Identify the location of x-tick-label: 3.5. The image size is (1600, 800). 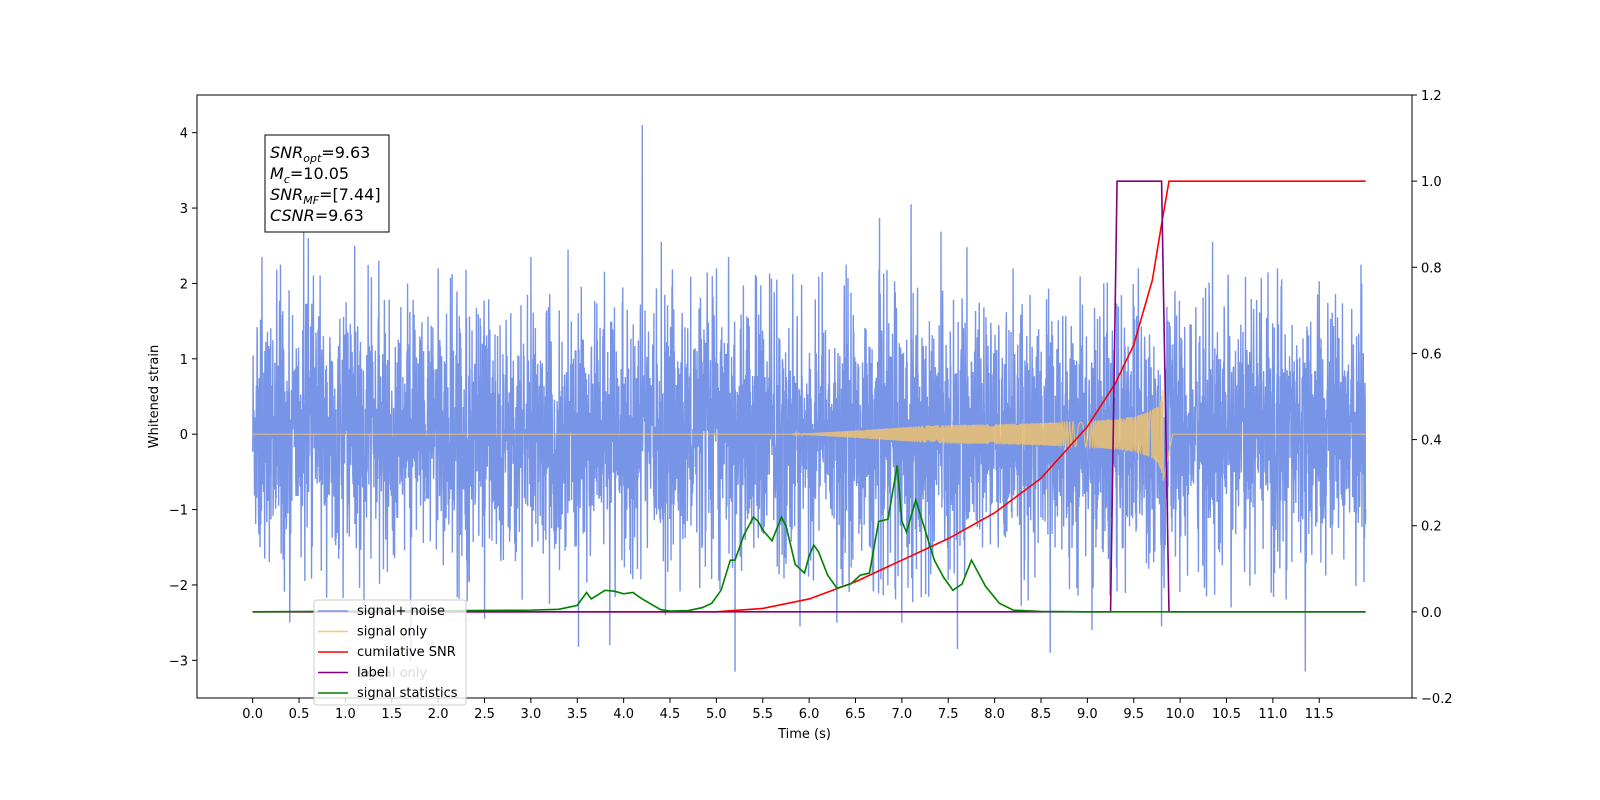
(577, 714).